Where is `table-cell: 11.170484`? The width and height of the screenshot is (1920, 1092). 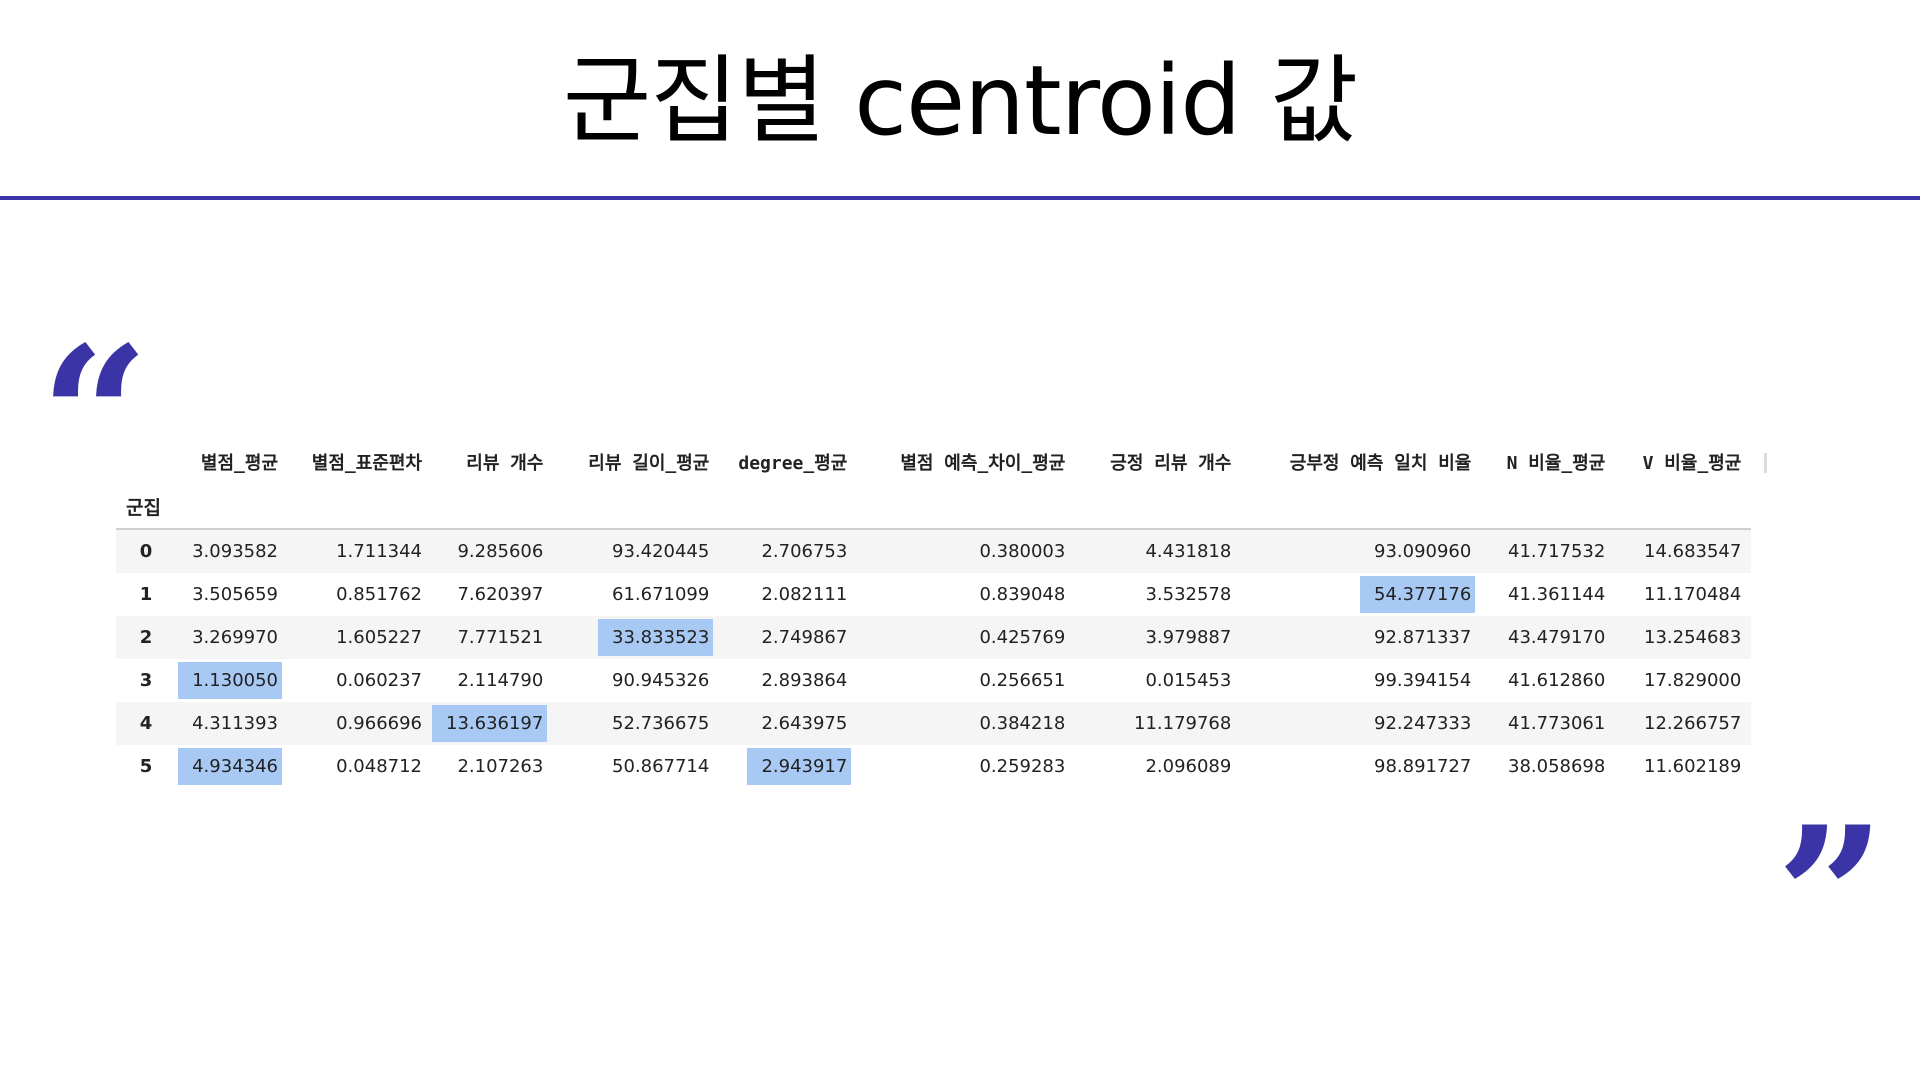
table-cell: 11.170484 is located at coordinates (1683, 594).